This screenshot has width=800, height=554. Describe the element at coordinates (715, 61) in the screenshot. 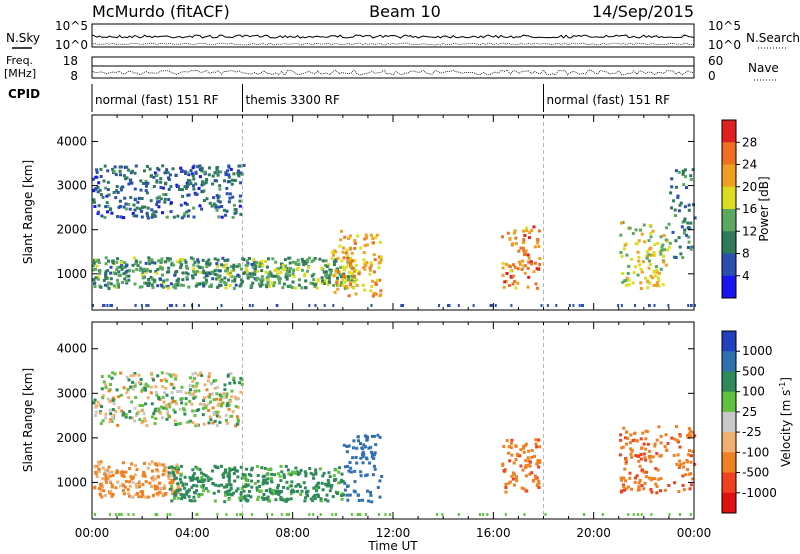

I see `nave-tick-top: 60` at that location.